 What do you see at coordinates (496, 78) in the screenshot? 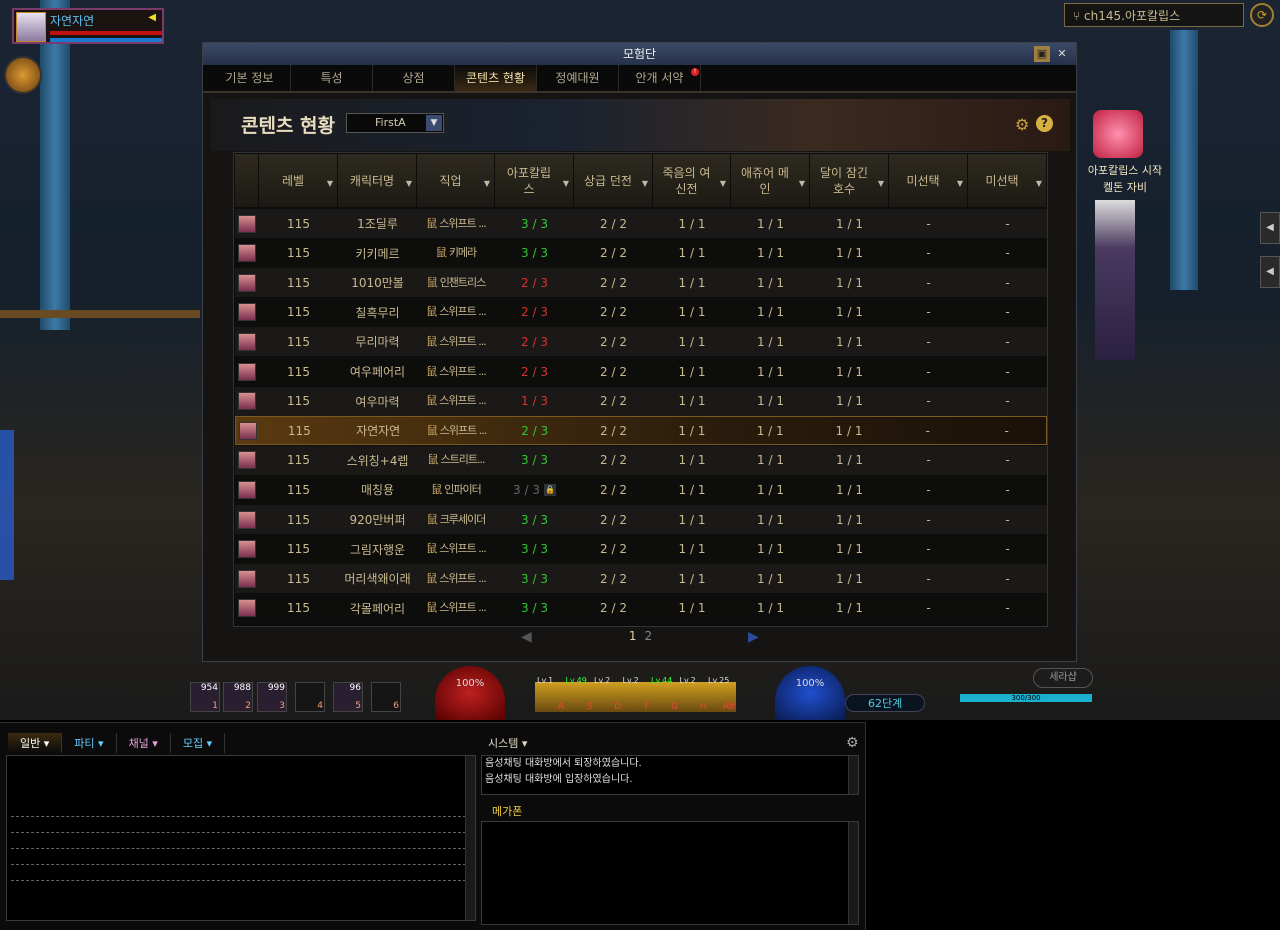
I see `tab-3: 콘텐츠 현황` at bounding box center [496, 78].